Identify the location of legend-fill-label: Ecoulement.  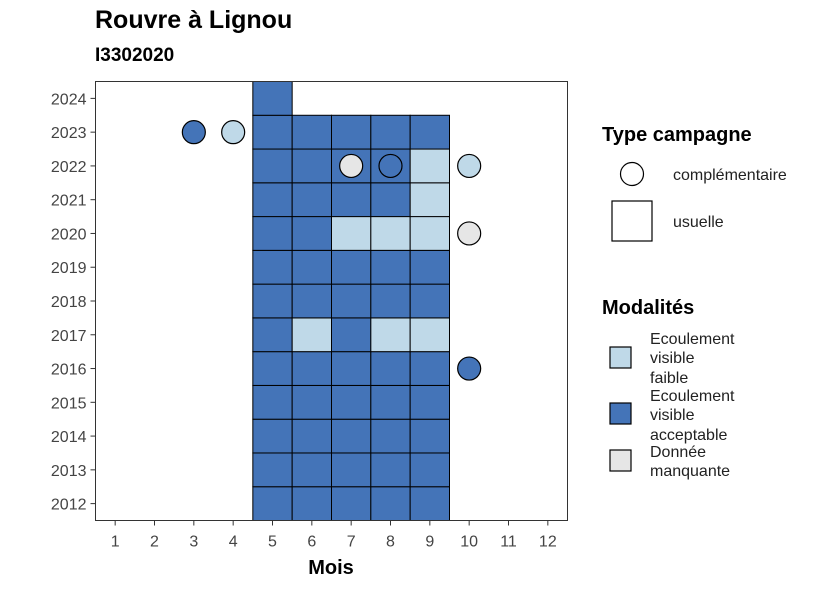
(692, 339).